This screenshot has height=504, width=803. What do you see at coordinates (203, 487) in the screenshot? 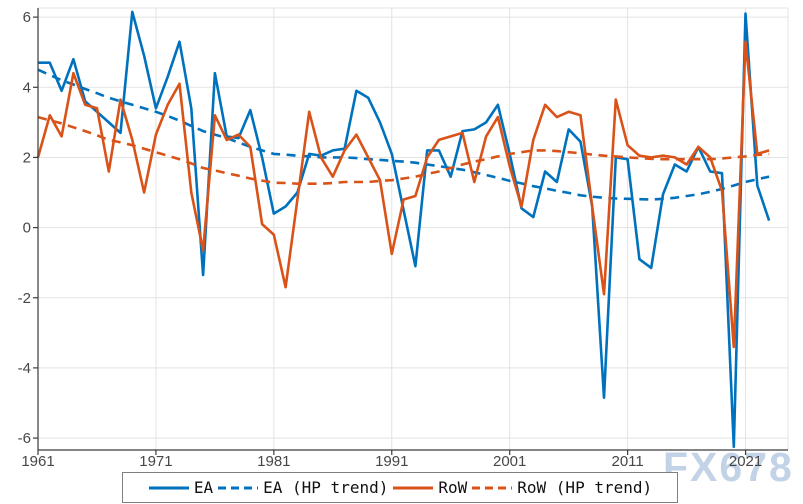
I see `legend-label: EA` at bounding box center [203, 487].